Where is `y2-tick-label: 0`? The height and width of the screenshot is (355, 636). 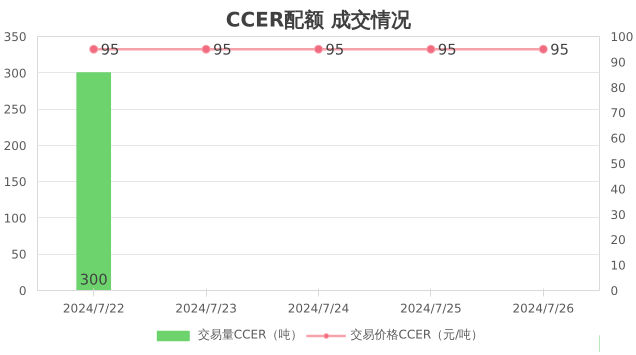
y2-tick-label: 0 is located at coordinates (614, 291).